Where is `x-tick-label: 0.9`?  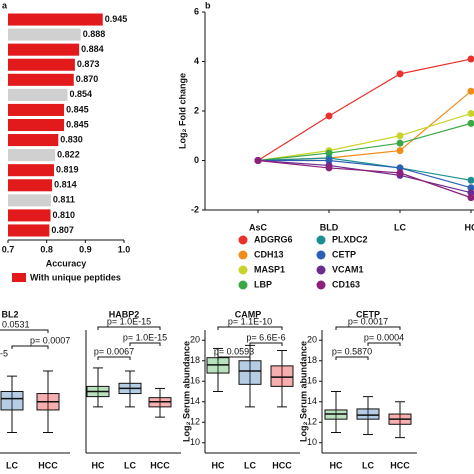 x-tick-label: 0.9 is located at coordinates (85, 249).